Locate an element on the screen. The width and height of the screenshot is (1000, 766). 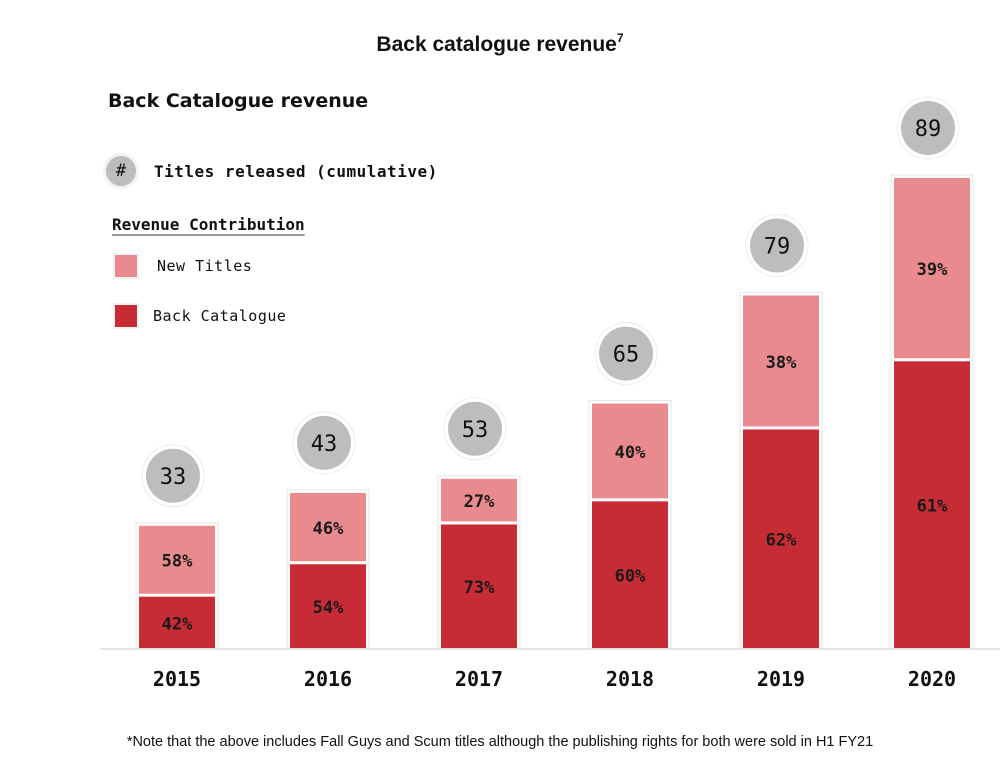
legend-swatch-new-titles is located at coordinates (126, 266).